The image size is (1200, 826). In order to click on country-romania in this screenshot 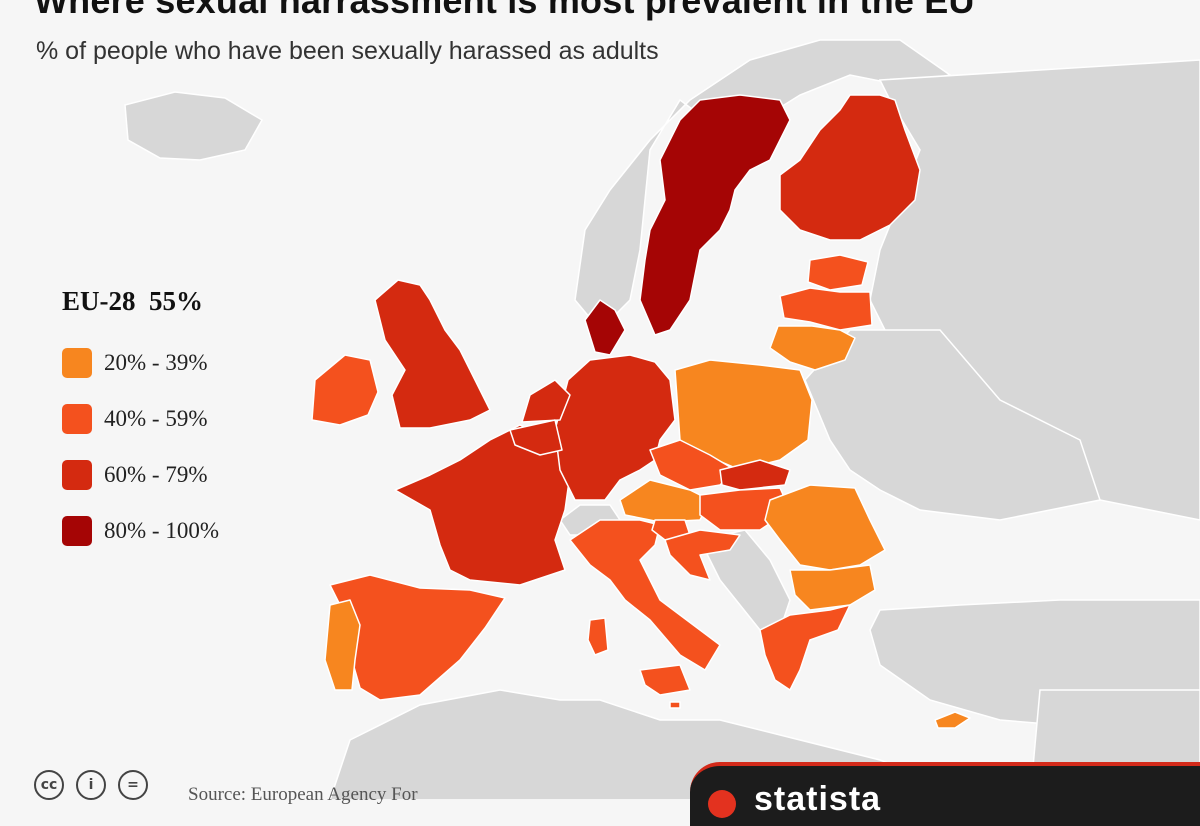, I will do `click(825, 527)`.